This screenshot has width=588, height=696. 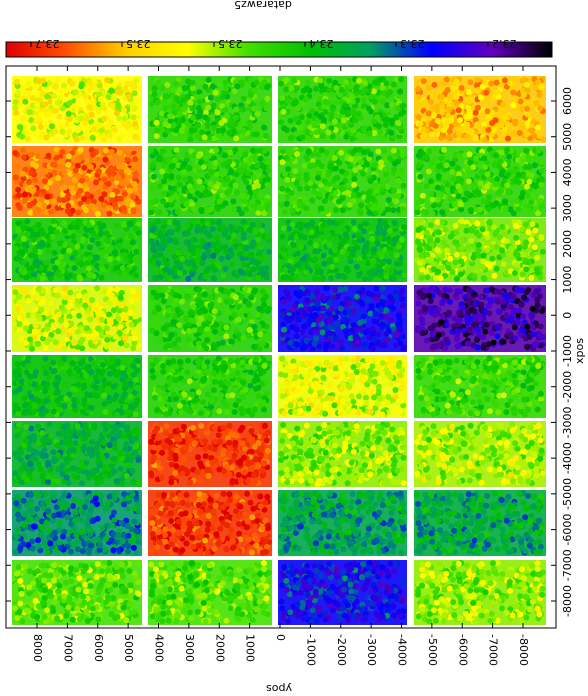 I want to click on detector-block, so click(x=210, y=592).